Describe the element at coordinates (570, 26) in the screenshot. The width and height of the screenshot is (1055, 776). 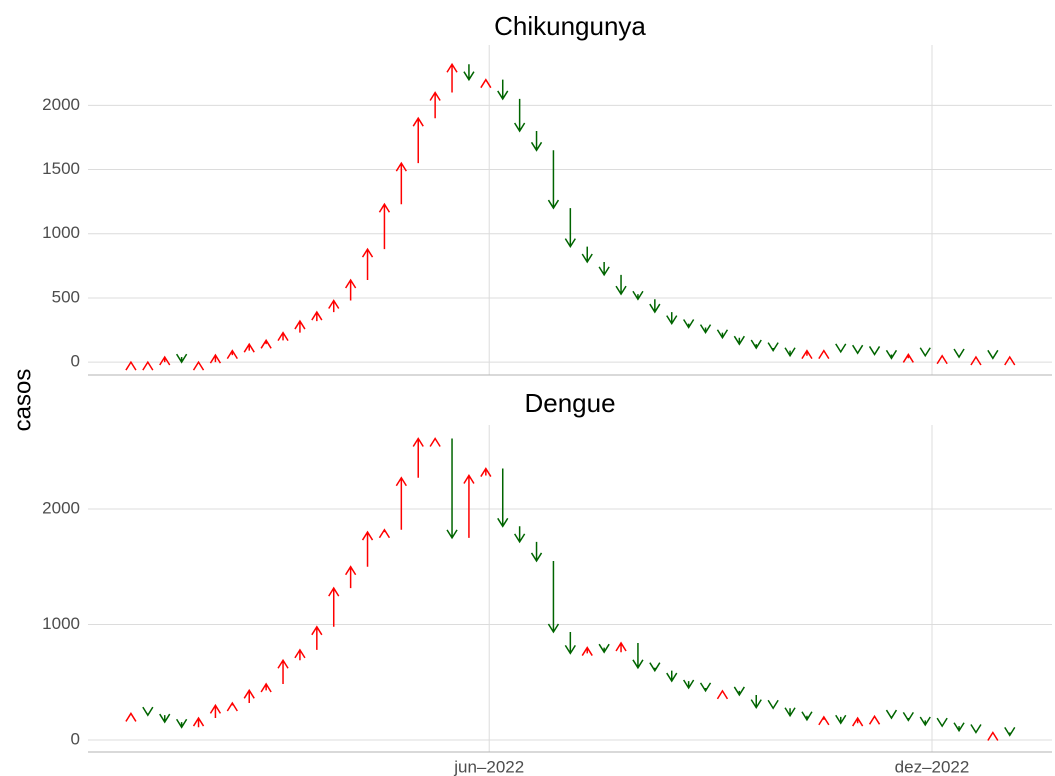
I see `panel-title: Chikungunya` at that location.